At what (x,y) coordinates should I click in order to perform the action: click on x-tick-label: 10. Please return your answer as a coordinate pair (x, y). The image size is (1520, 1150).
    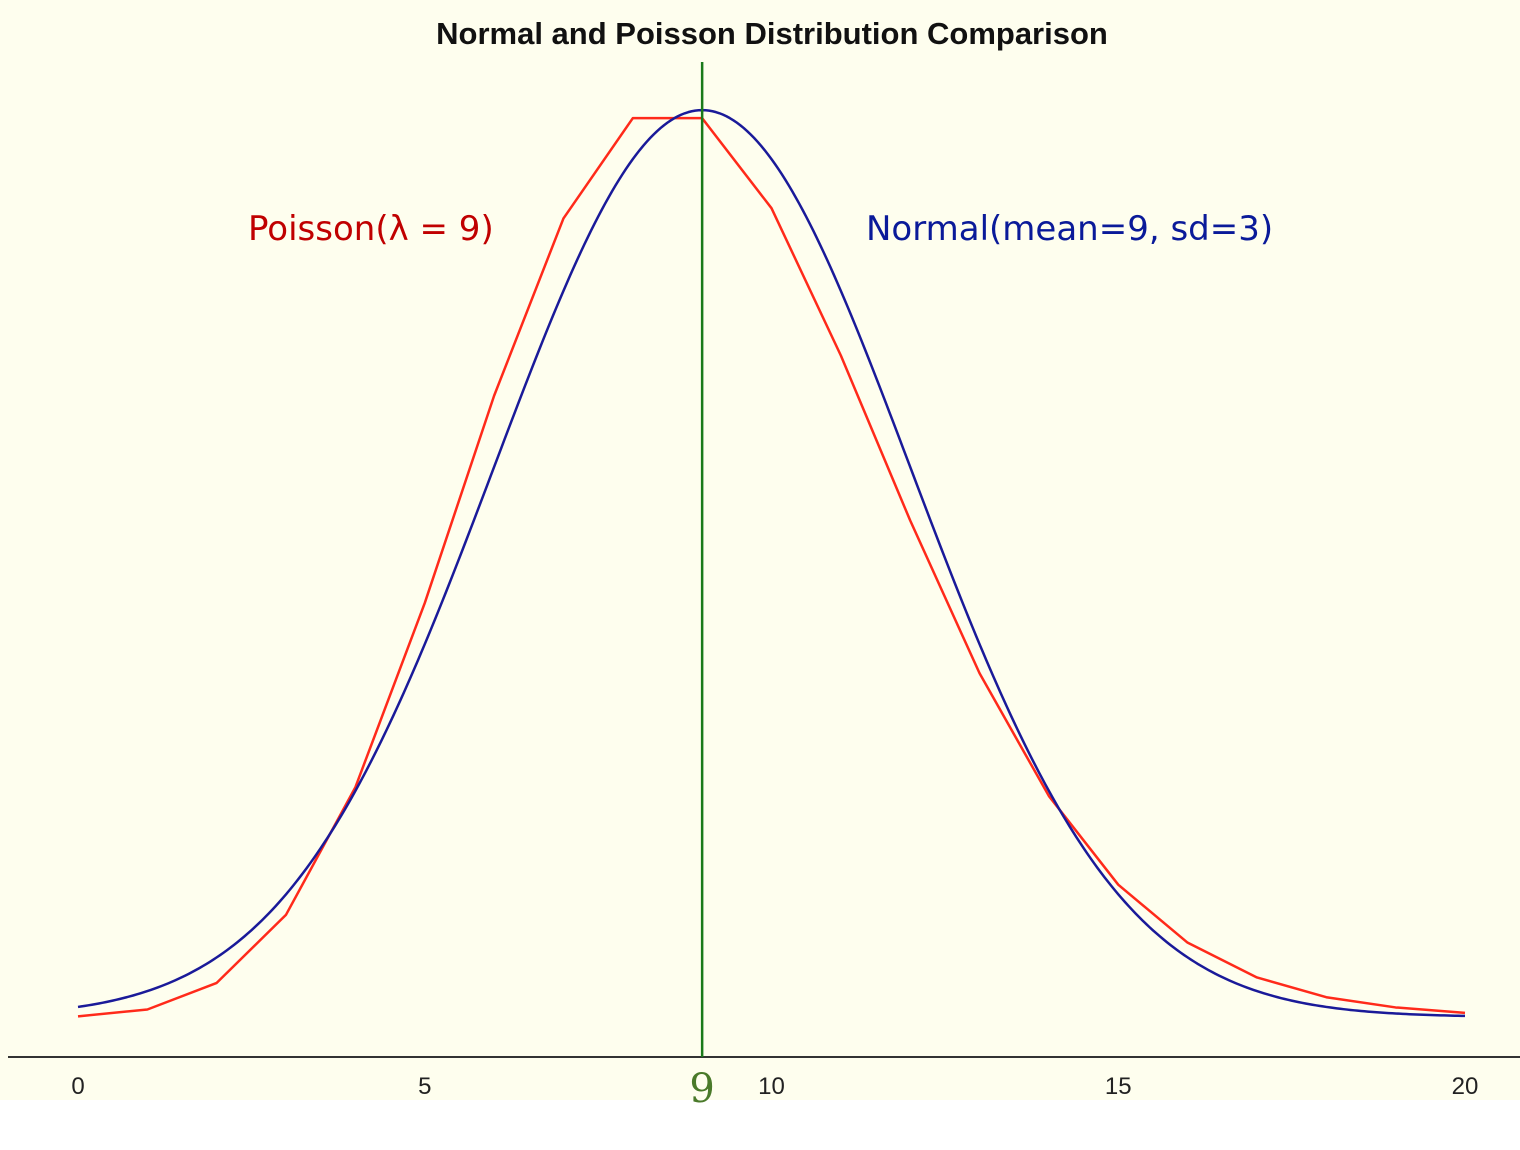
    Looking at the image, I should click on (771, 1086).